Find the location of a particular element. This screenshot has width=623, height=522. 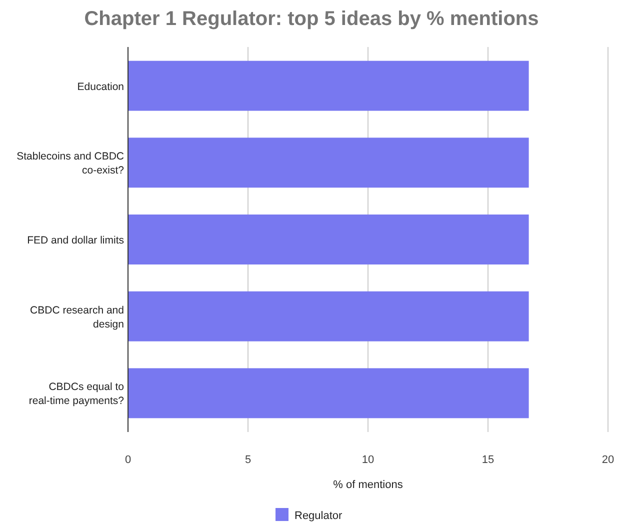

x-tick-label: 10 is located at coordinates (368, 460).